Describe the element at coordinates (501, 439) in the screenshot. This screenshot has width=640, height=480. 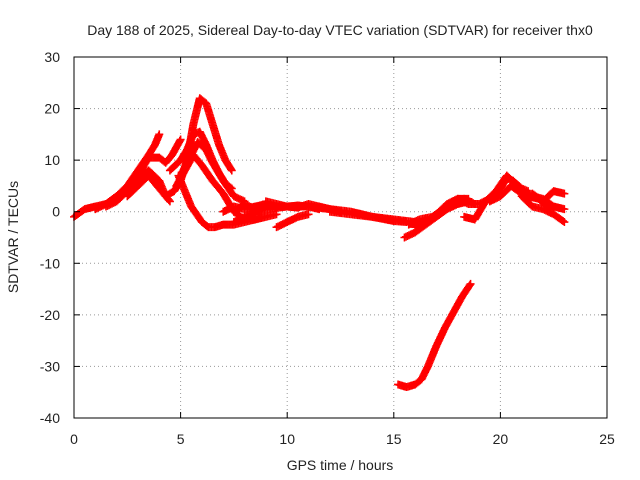
I see `x-tick-label: 20` at that location.